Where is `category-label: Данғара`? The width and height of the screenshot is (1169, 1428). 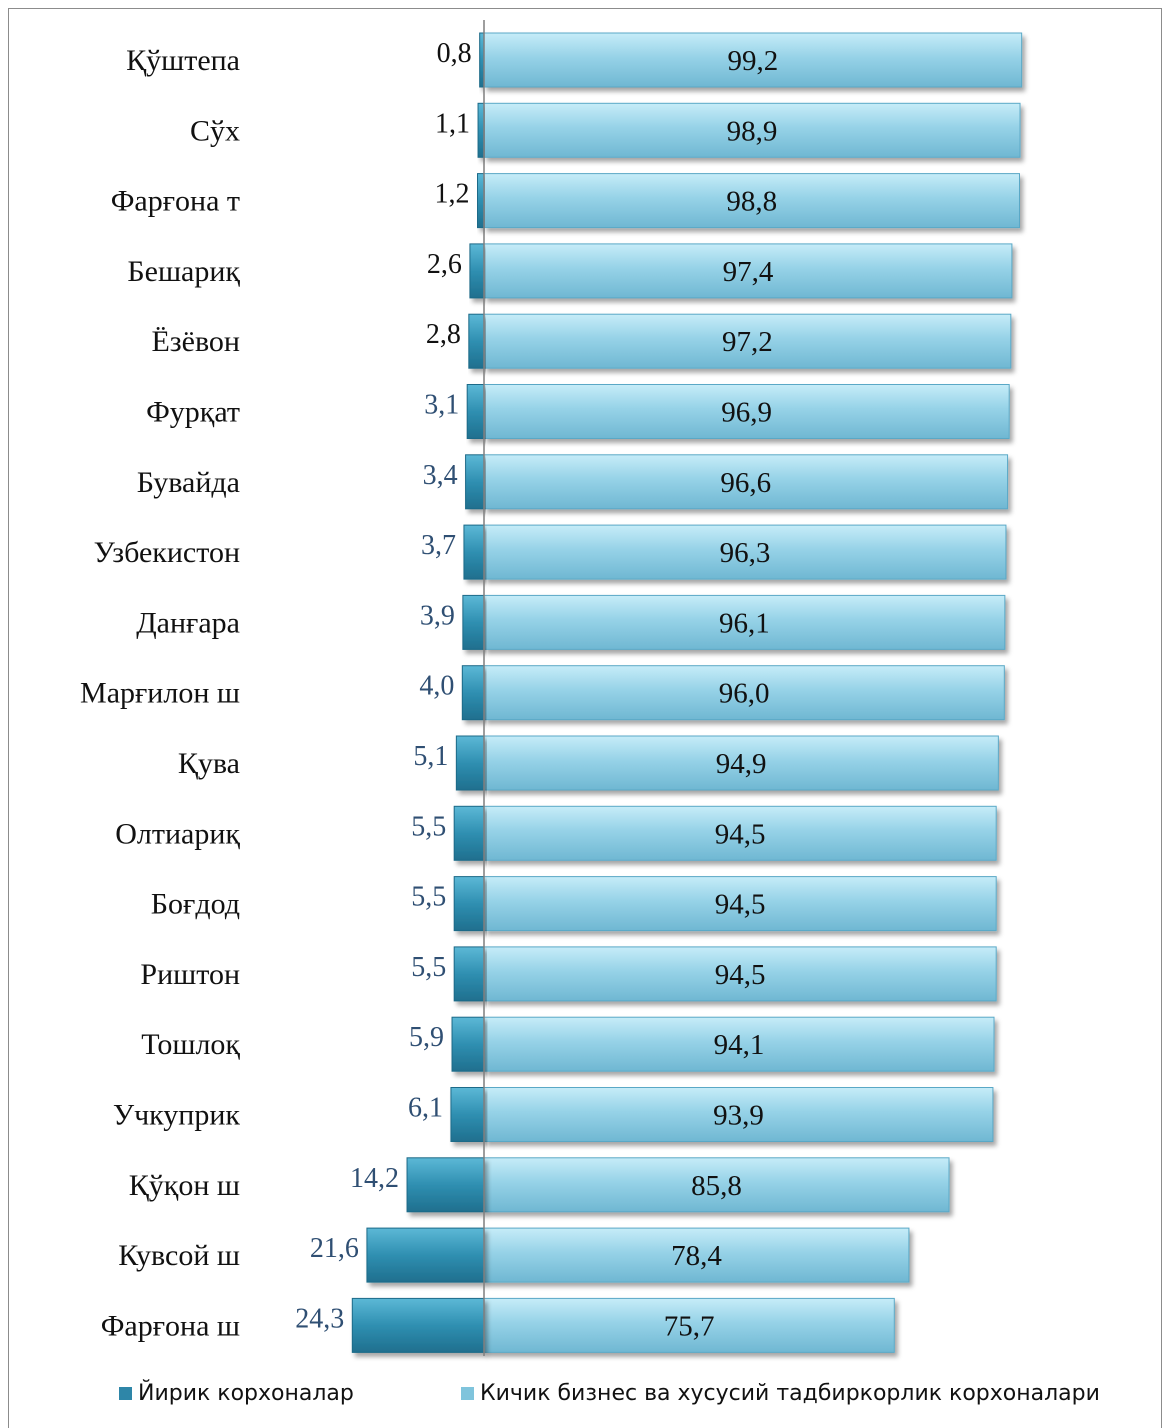 category-label: Данғара is located at coordinates (188, 622).